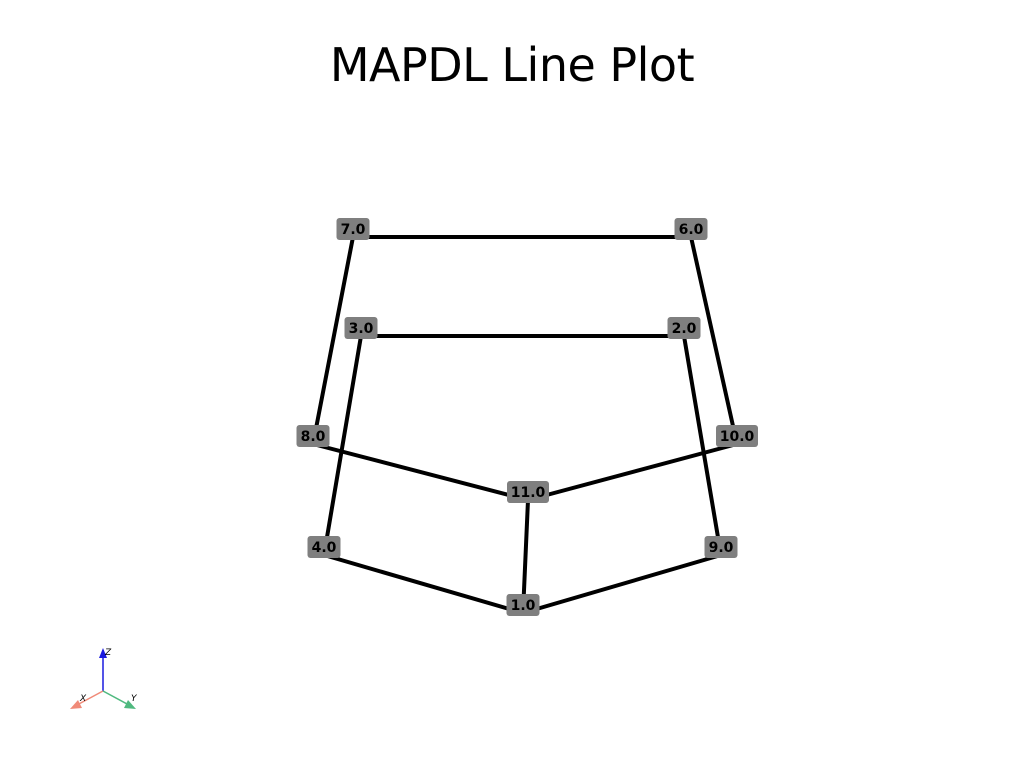 Image resolution: width=1024 pixels, height=768 pixels. Describe the element at coordinates (134, 699) in the screenshot. I see `y-axis-label: Y` at that location.